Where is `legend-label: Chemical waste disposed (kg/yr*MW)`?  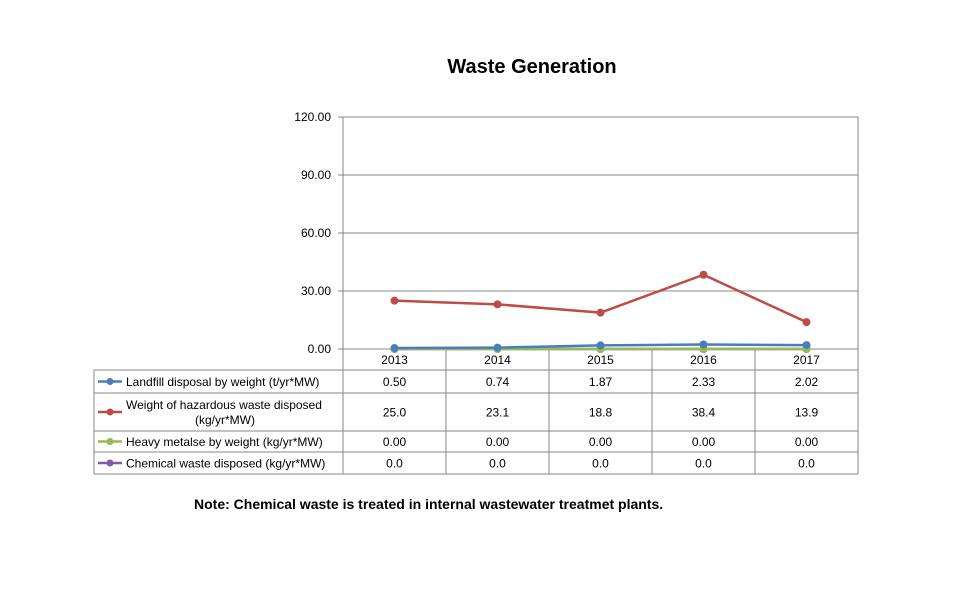 legend-label: Chemical waste disposed (kg/yr*MW) is located at coordinates (225, 464).